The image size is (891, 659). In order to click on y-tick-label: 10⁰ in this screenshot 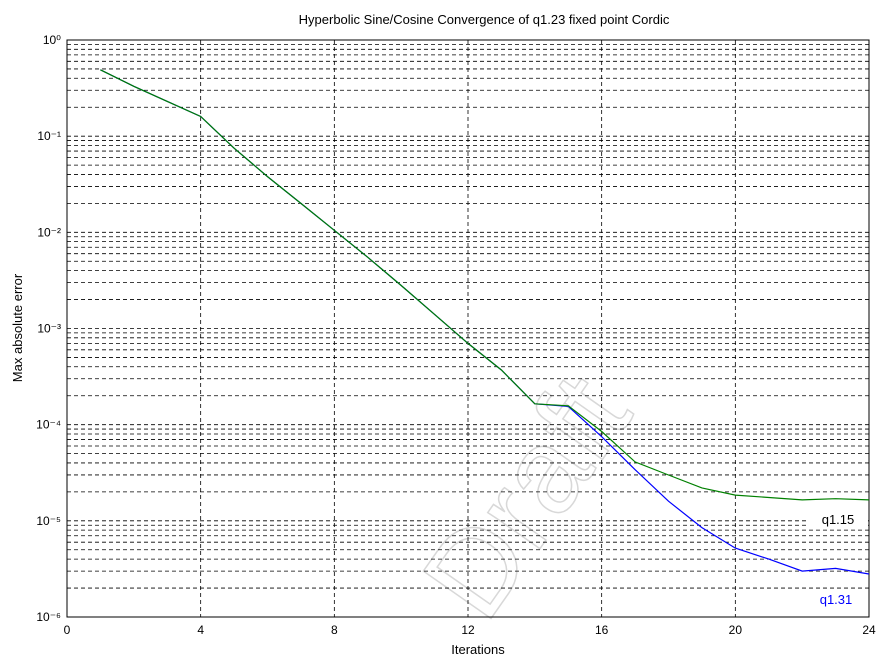, I will do `click(52, 40)`.